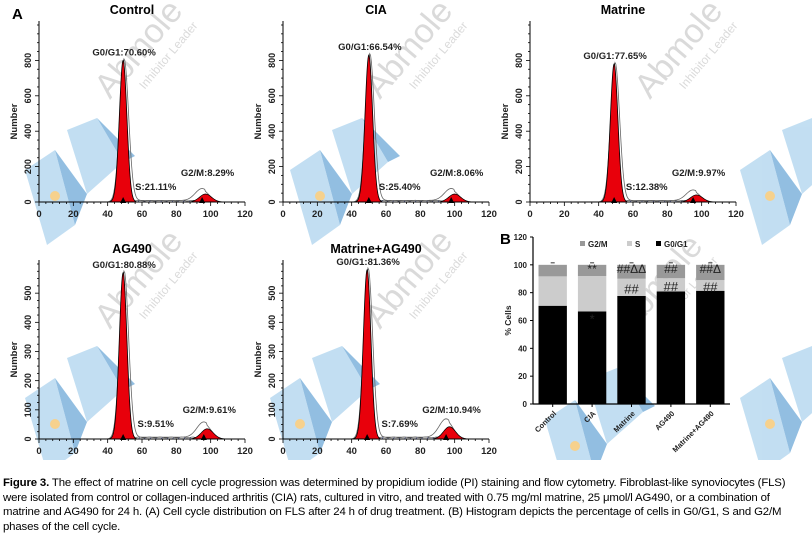 The image size is (812, 549). Describe the element at coordinates (592, 318) in the screenshot. I see `significance-mark: *` at that location.